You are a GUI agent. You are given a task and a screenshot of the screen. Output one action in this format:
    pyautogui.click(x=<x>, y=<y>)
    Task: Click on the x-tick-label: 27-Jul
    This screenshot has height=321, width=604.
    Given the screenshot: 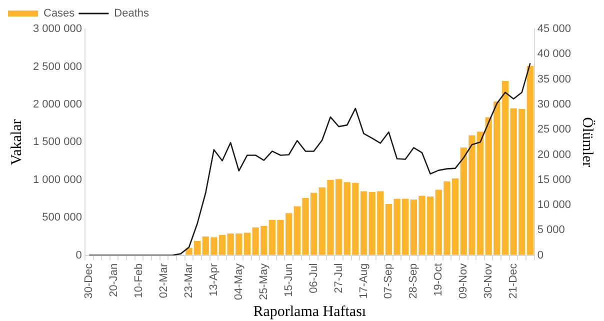 What is the action you would take?
    pyautogui.click(x=338, y=278)
    